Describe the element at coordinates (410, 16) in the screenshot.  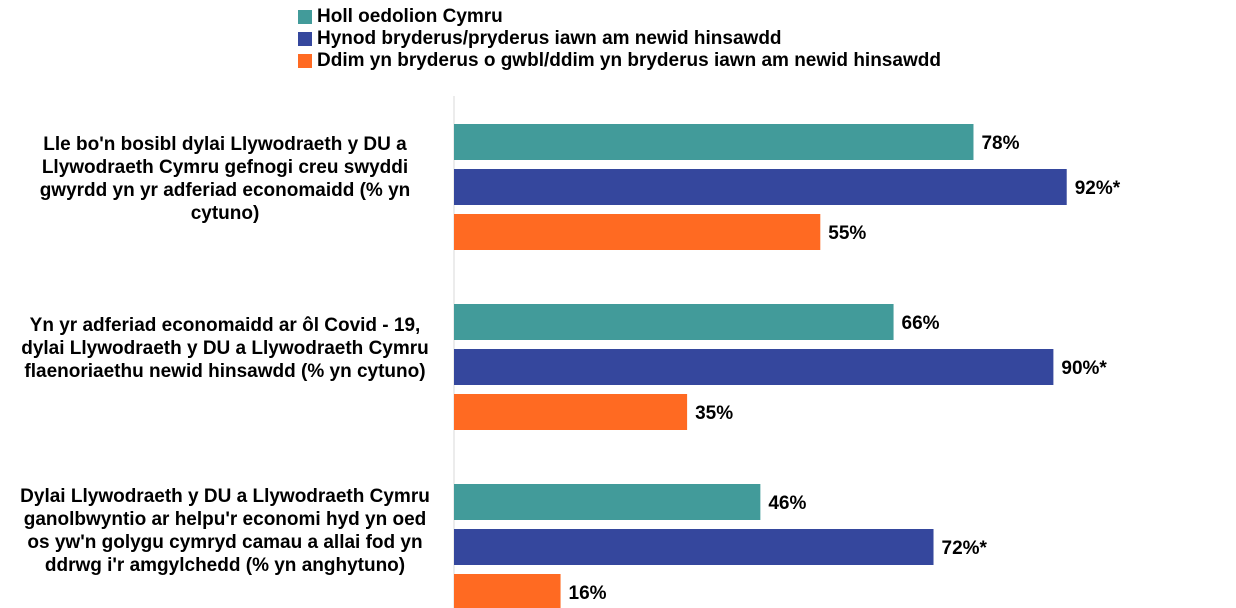
I see `legend-label: Holl oedolion Cymru` at that location.